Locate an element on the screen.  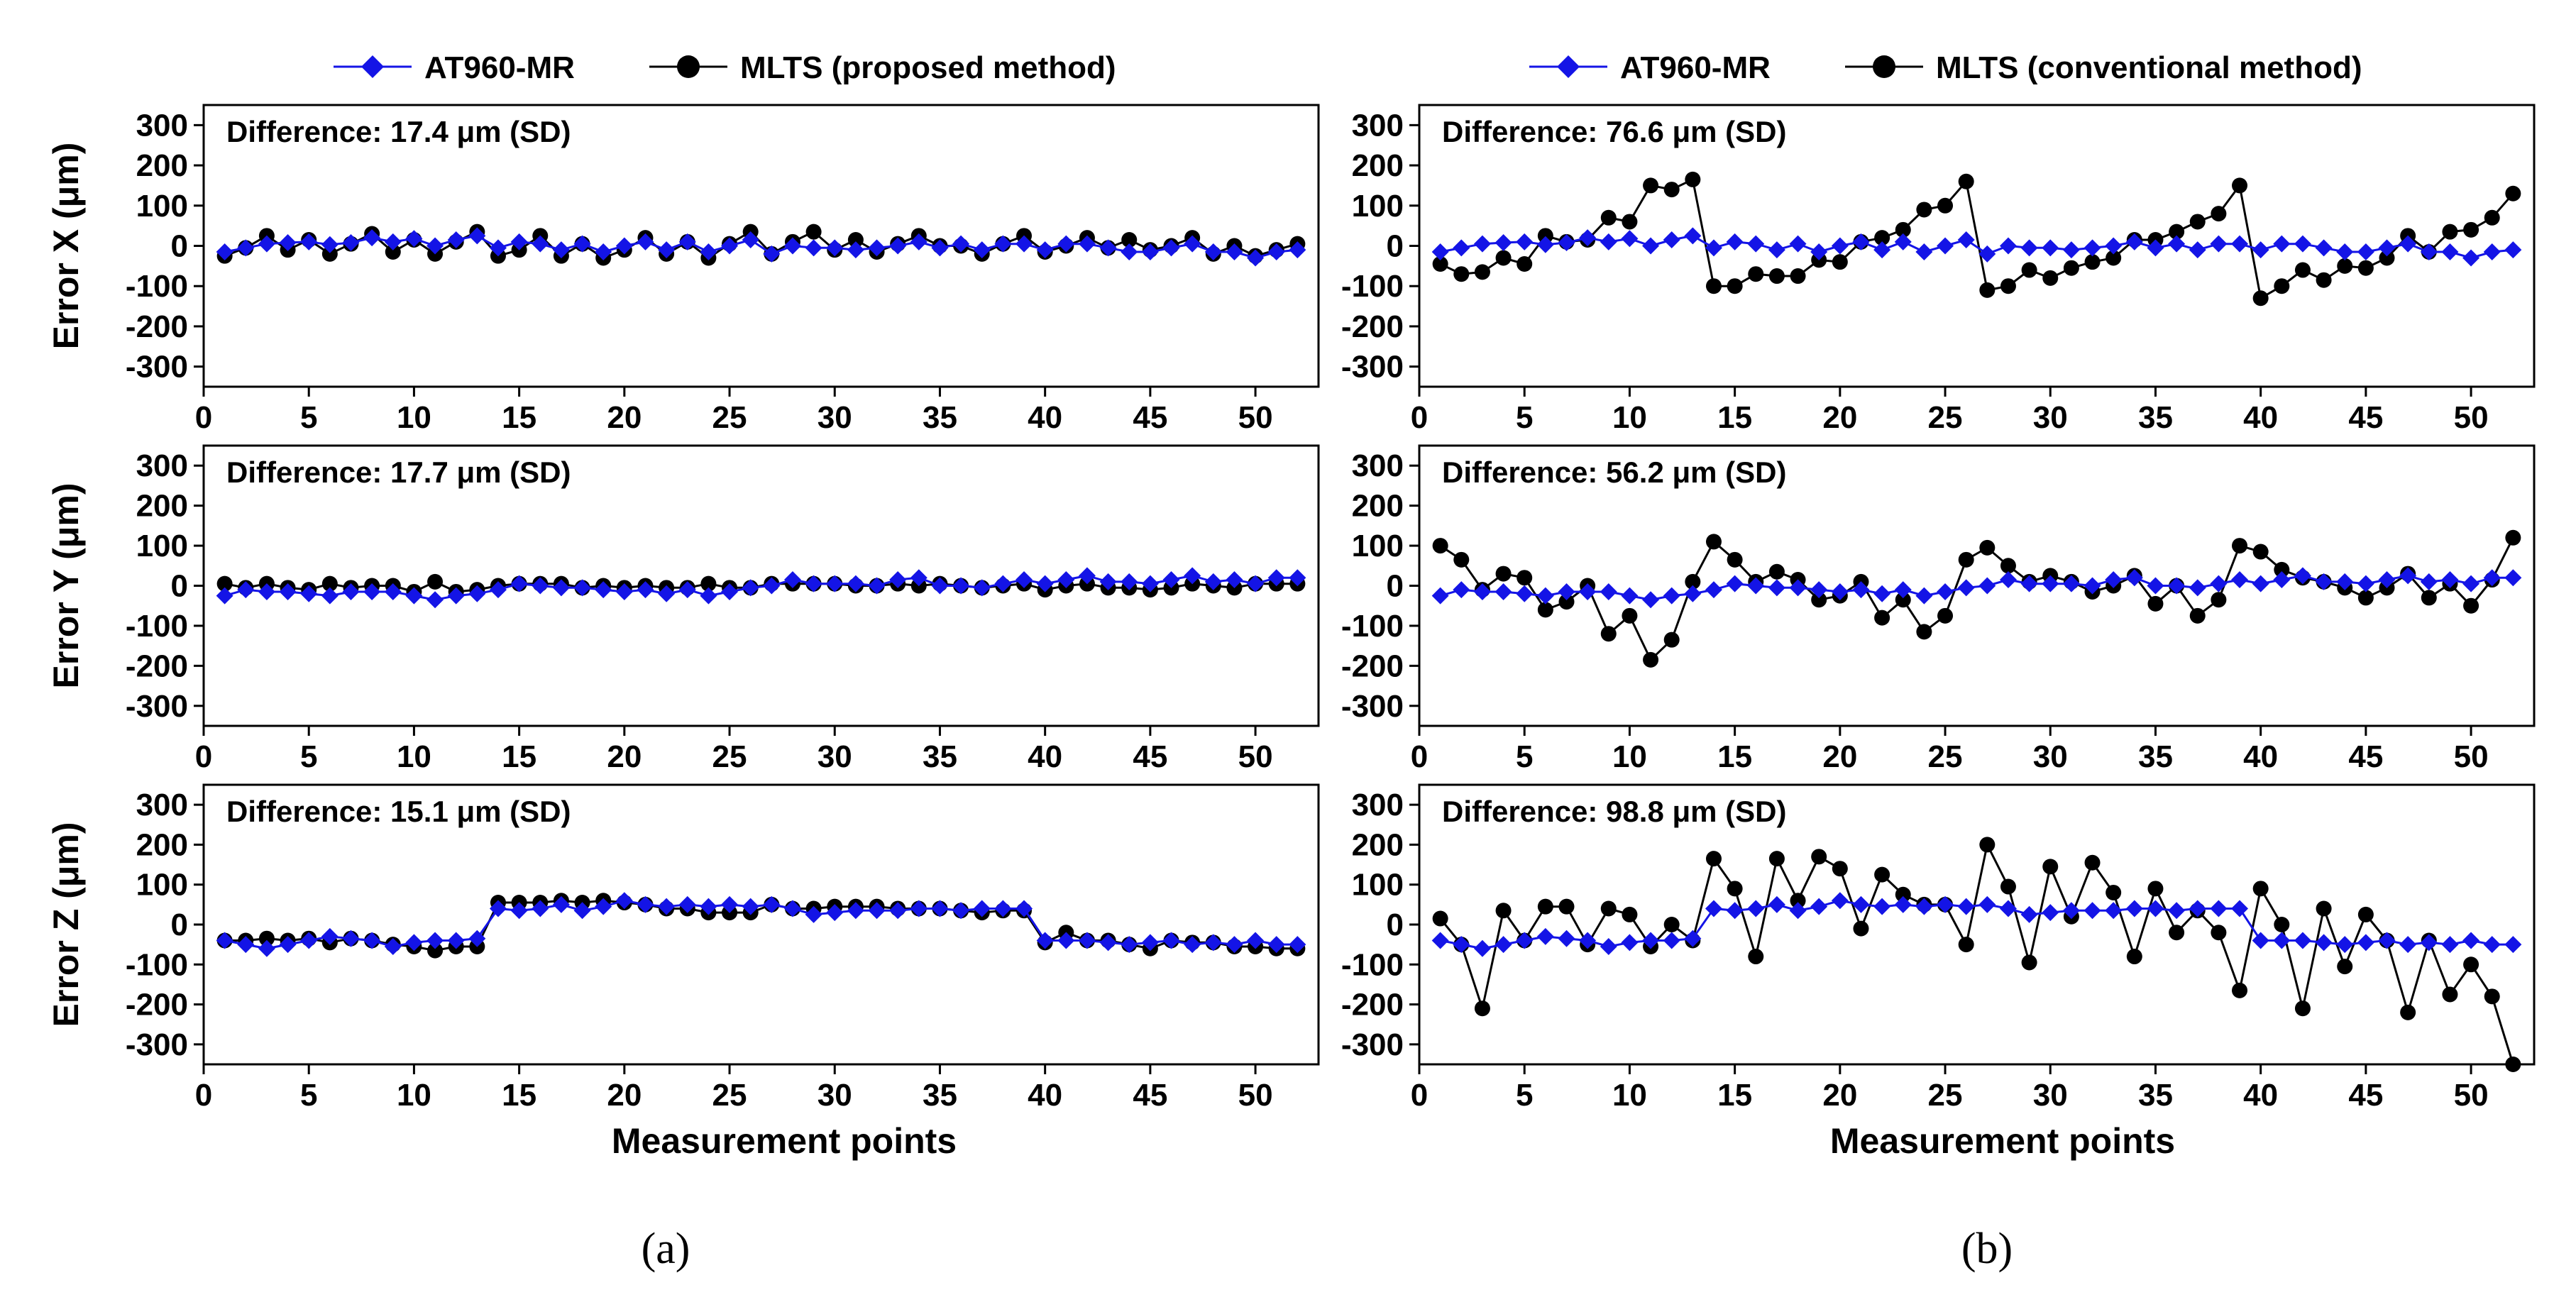
legend-mlts-label: MLTS (conventional method) is located at coordinates (2149, 67).